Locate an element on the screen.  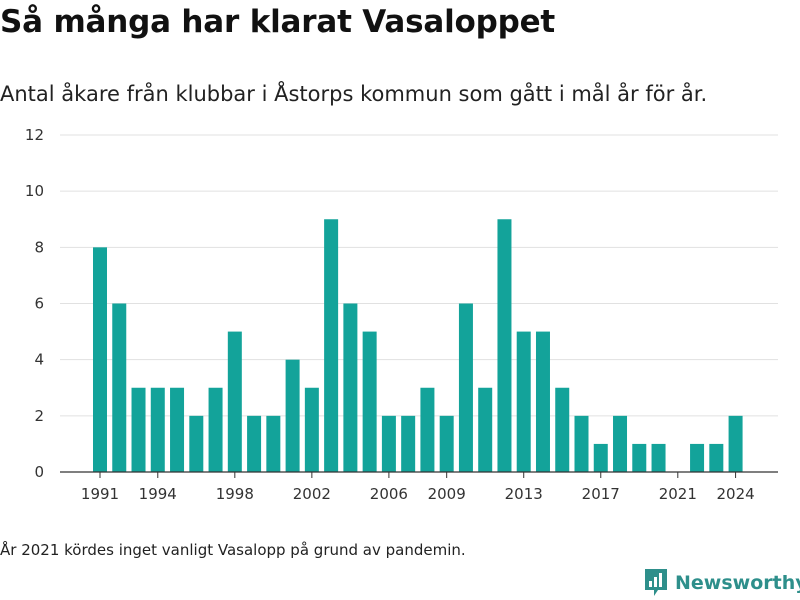
bar-1998 is located at coordinates (234, 401).